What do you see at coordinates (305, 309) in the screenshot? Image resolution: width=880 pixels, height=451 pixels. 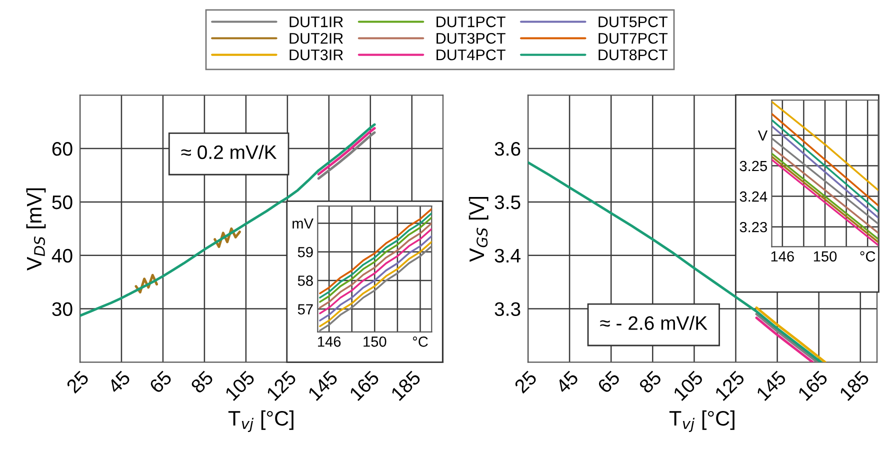 I see `y-tick-label: 57` at bounding box center [305, 309].